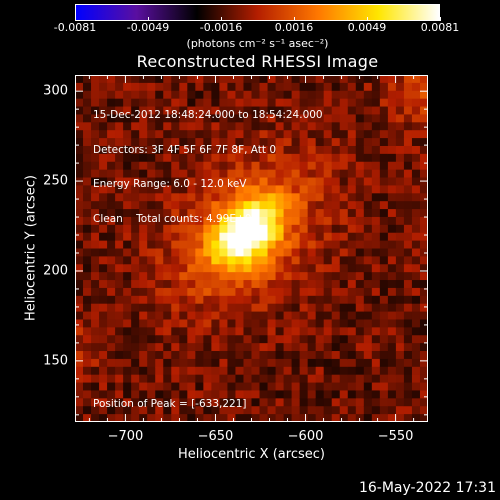  Describe the element at coordinates (31, 248) in the screenshot. I see `y-axis-label: Heliocentric Y (arcsec)` at that location.